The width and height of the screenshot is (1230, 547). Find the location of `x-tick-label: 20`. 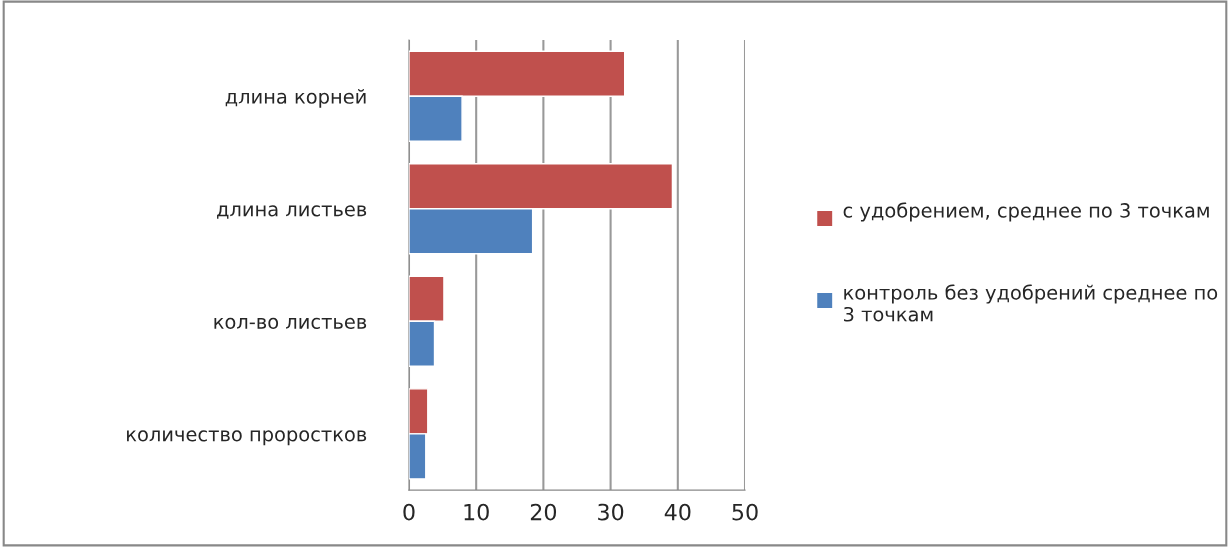

x-tick-label: 20 is located at coordinates (543, 512).